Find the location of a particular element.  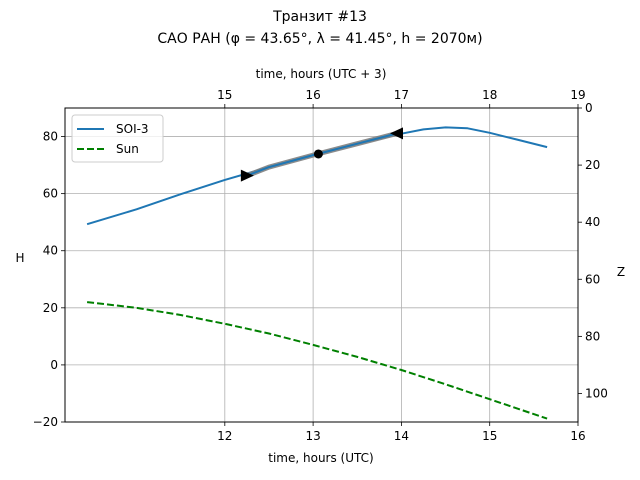

x-axis-top-label: time, hours (UTC + 3) is located at coordinates (321, 74).